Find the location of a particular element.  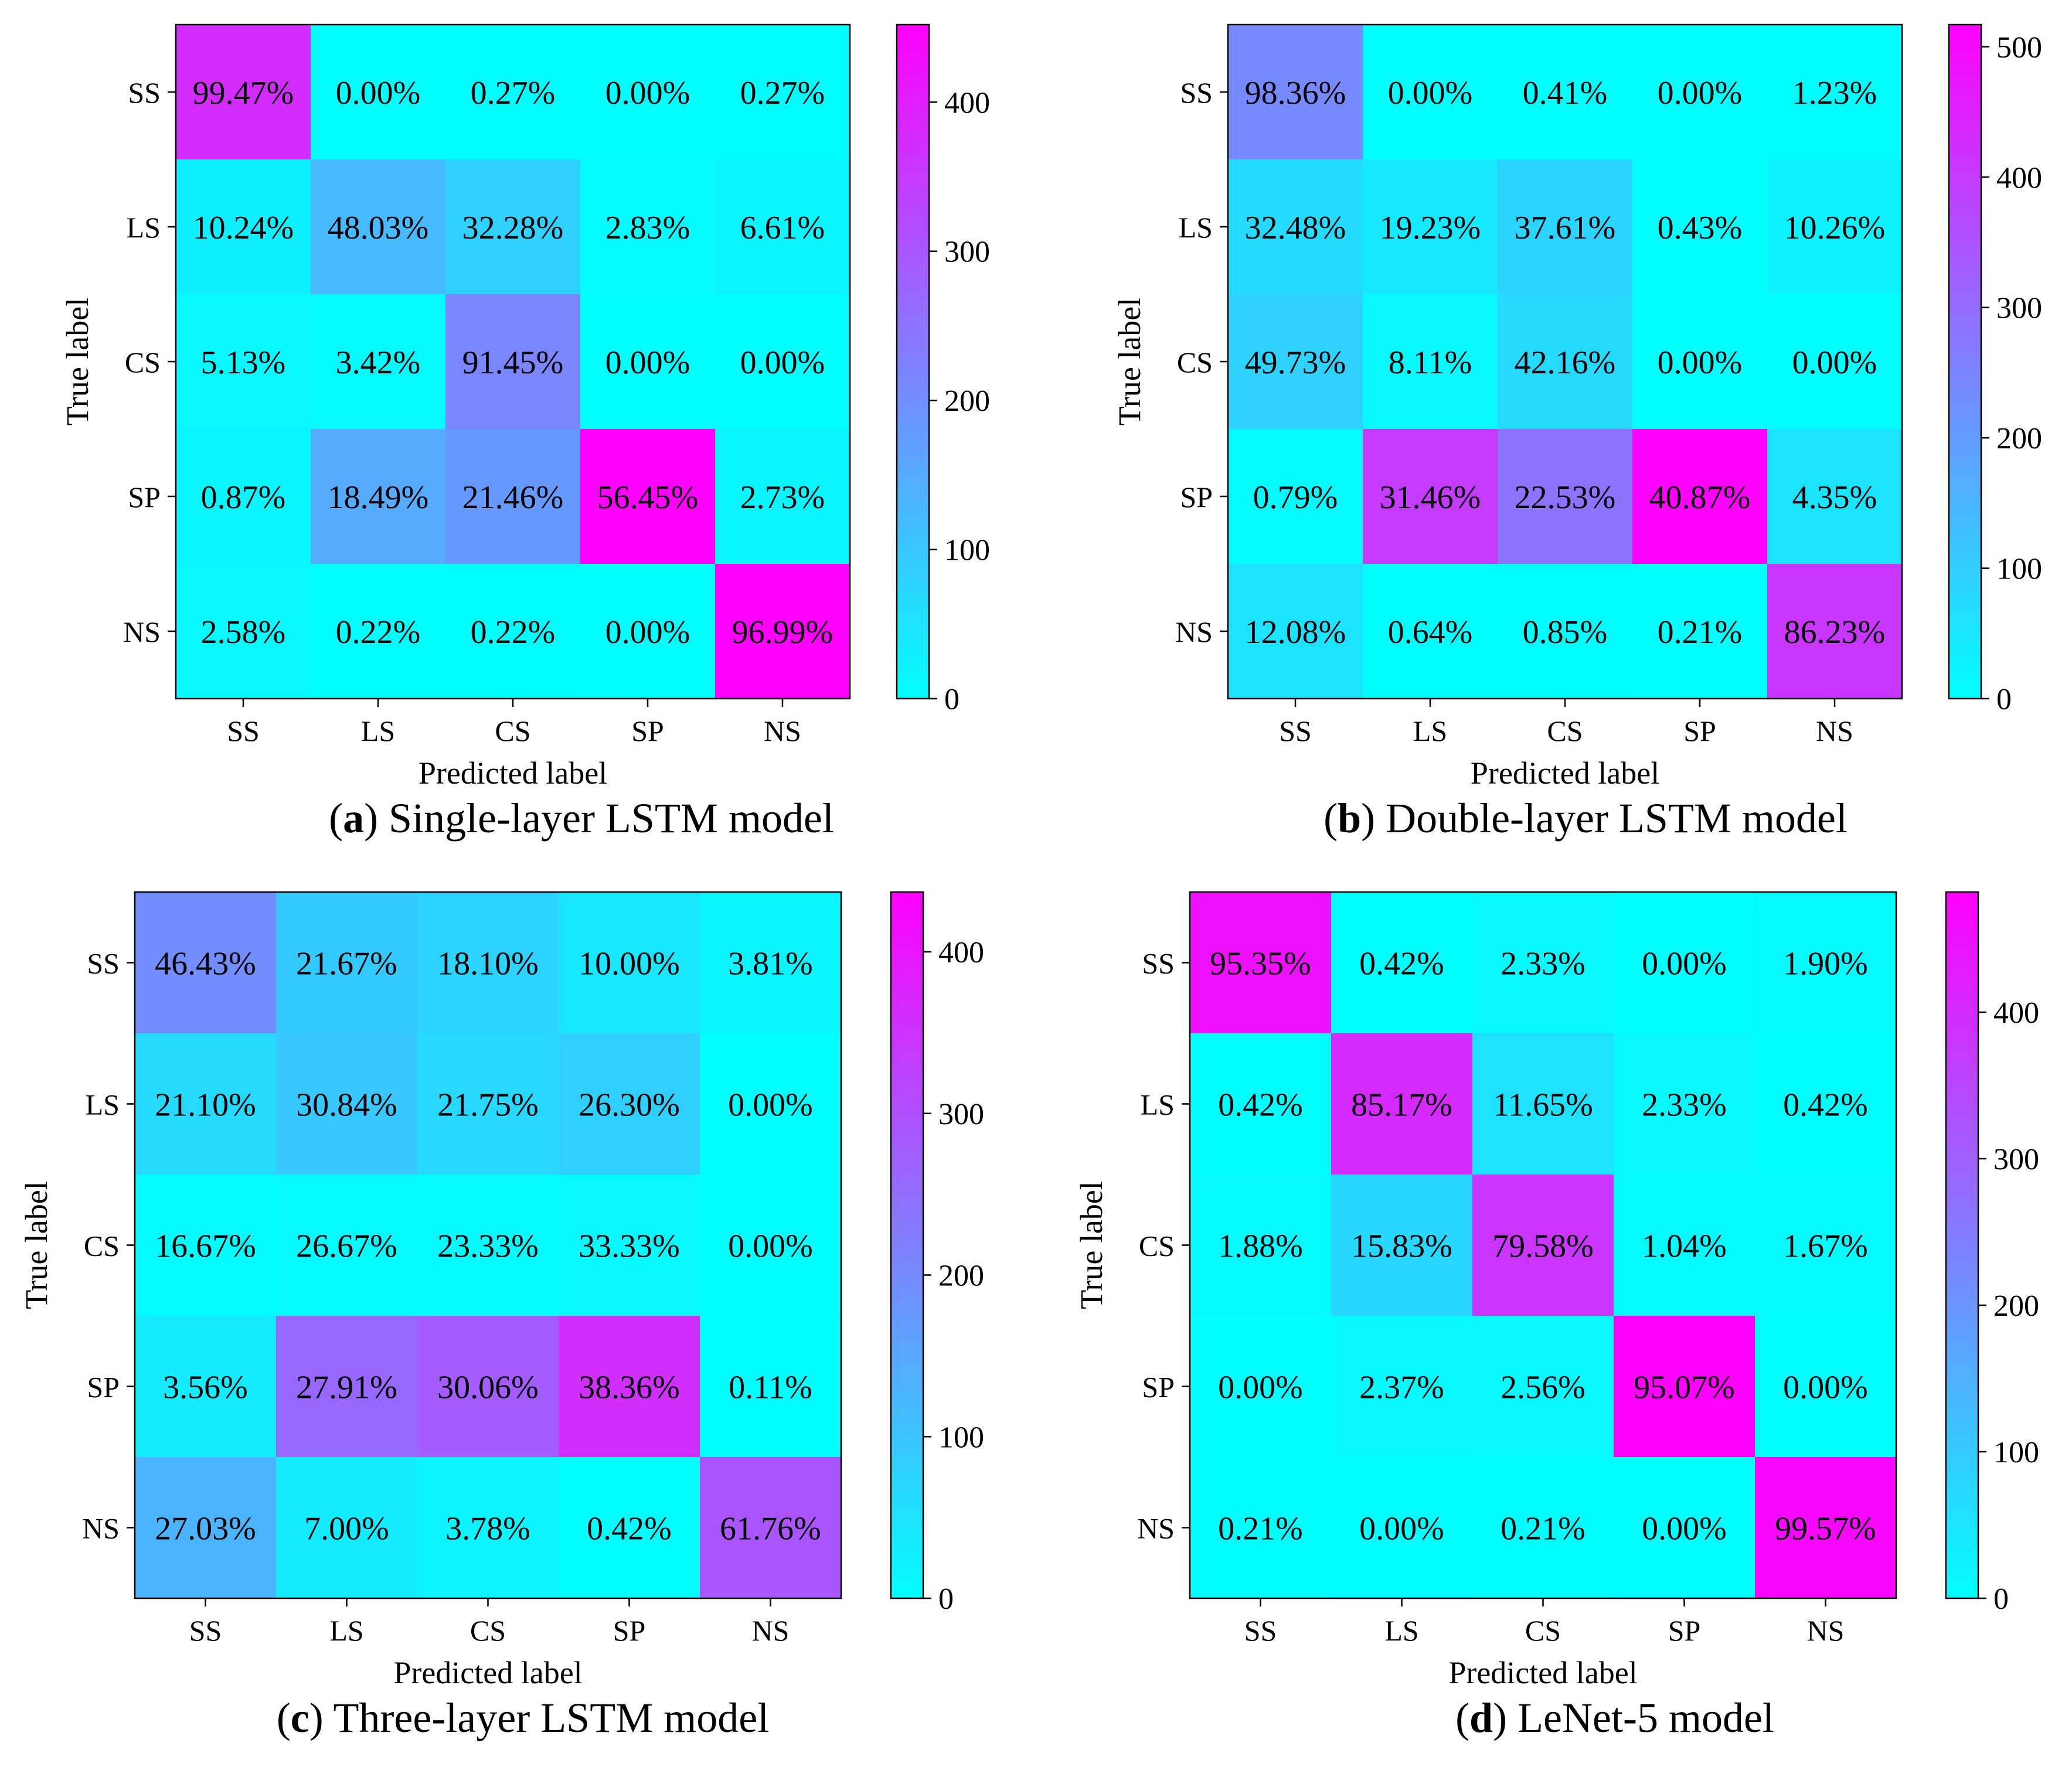

cell-value-label: 10.00% is located at coordinates (629, 964).